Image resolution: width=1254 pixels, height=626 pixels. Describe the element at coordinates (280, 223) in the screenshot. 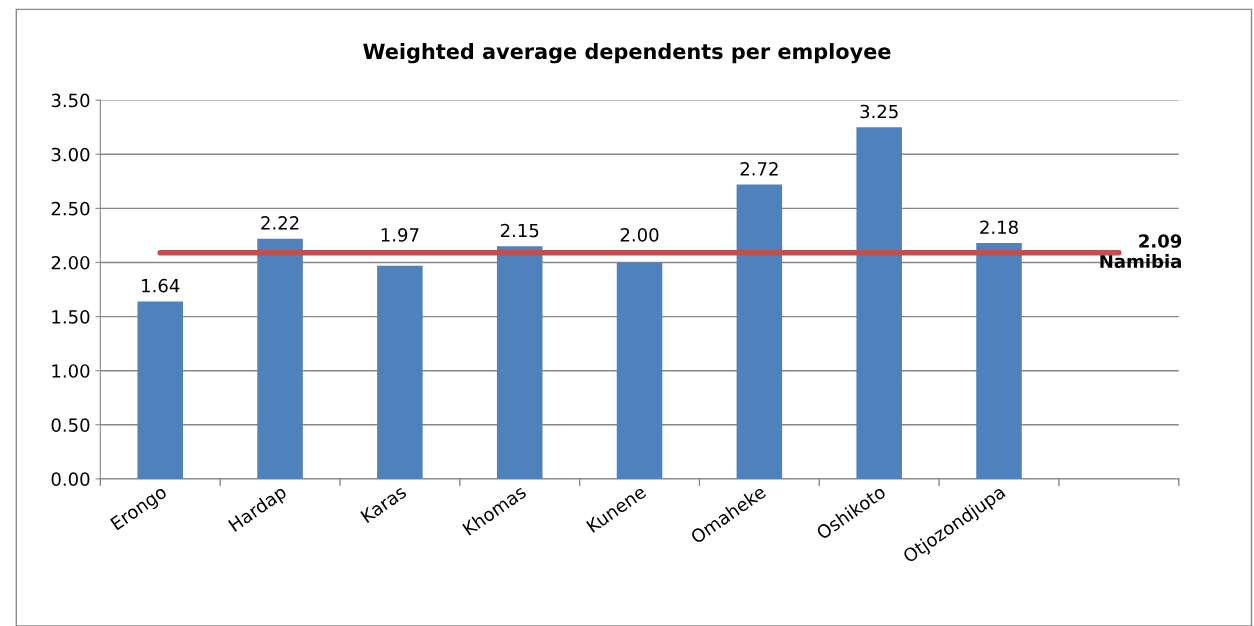

I see `data-label: 2.22` at that location.